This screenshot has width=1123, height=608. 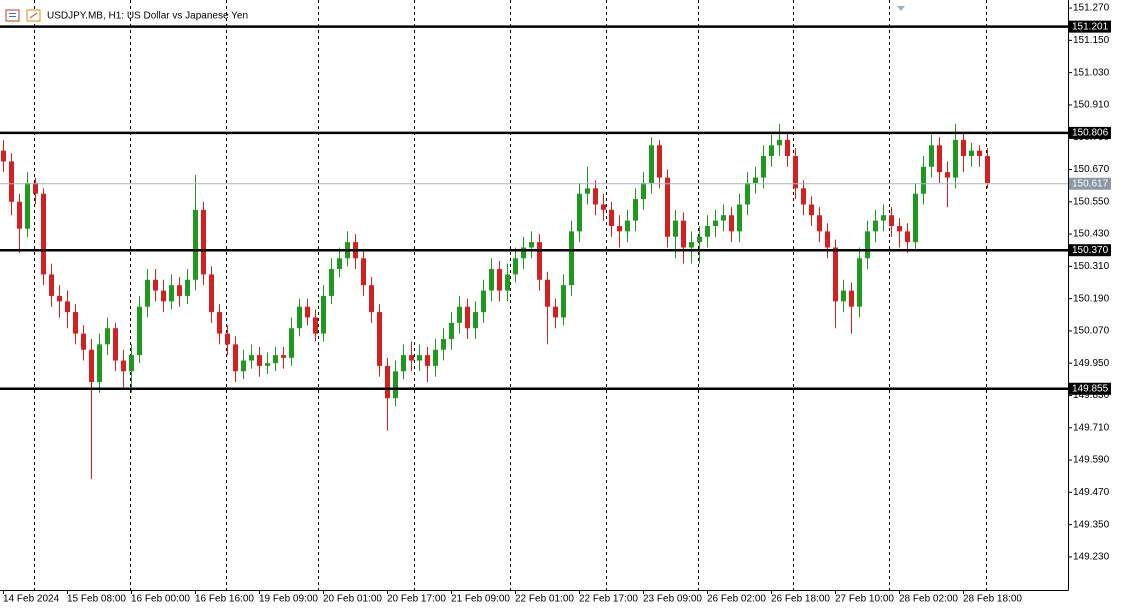 What do you see at coordinates (12, 15) in the screenshot?
I see `menu-icon` at bounding box center [12, 15].